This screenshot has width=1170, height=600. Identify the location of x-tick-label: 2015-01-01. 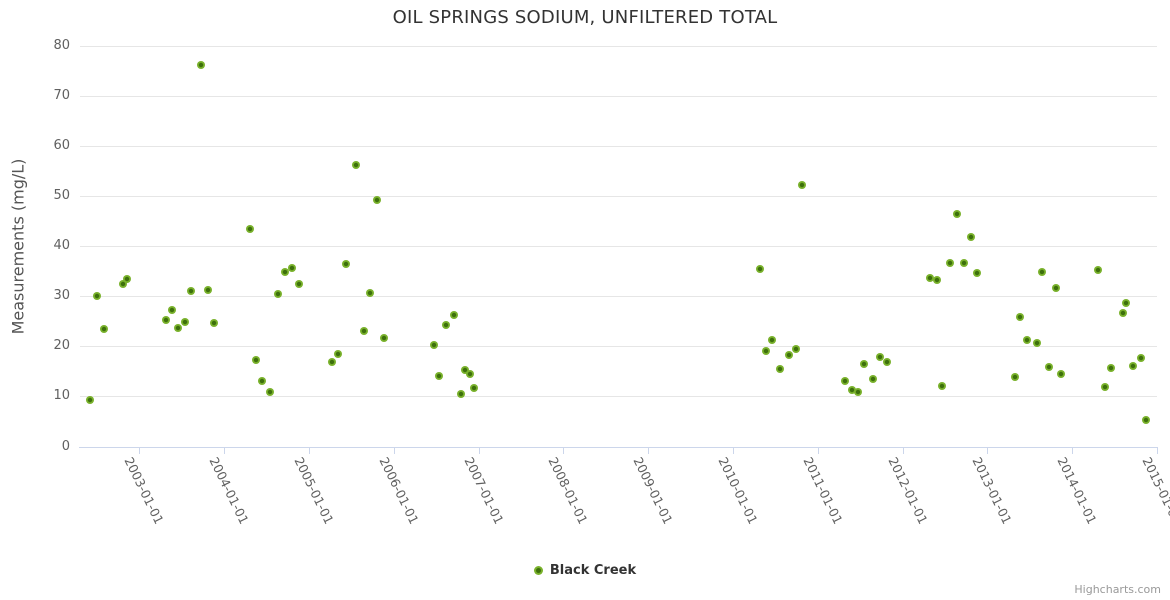
(1154, 490).